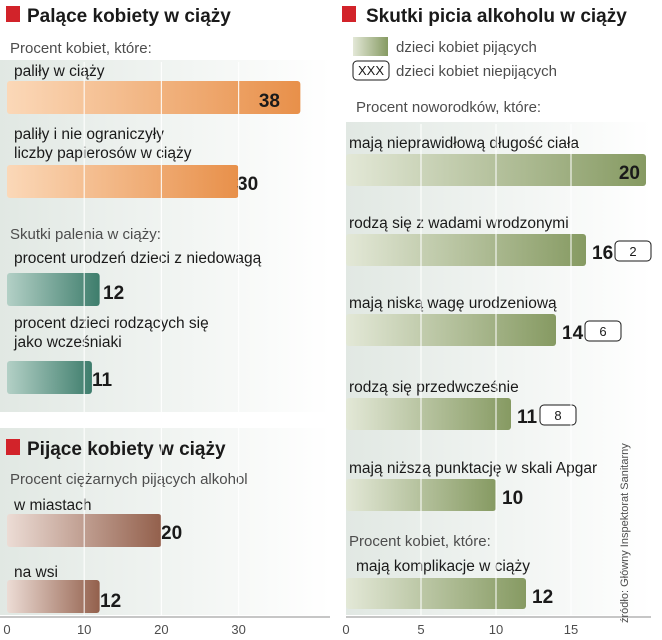 The width and height of the screenshot is (662, 640). What do you see at coordinates (138, 258) in the screenshot?
I see `effects-label-0: procent urodzeń dzieci z niedowagą` at bounding box center [138, 258].